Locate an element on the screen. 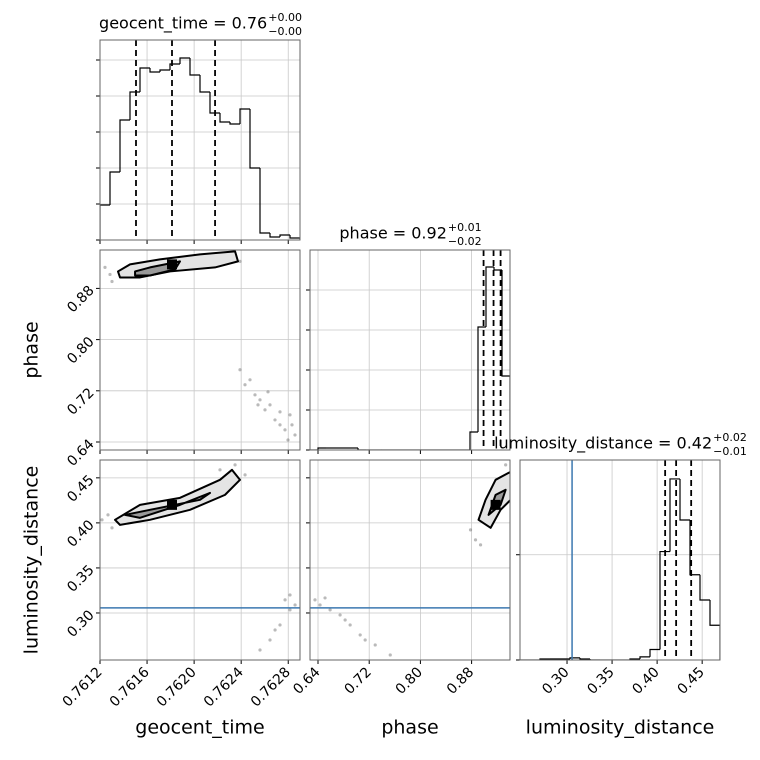 The image size is (760, 760). y-tick-label: 0.80 is located at coordinates (80, 350).